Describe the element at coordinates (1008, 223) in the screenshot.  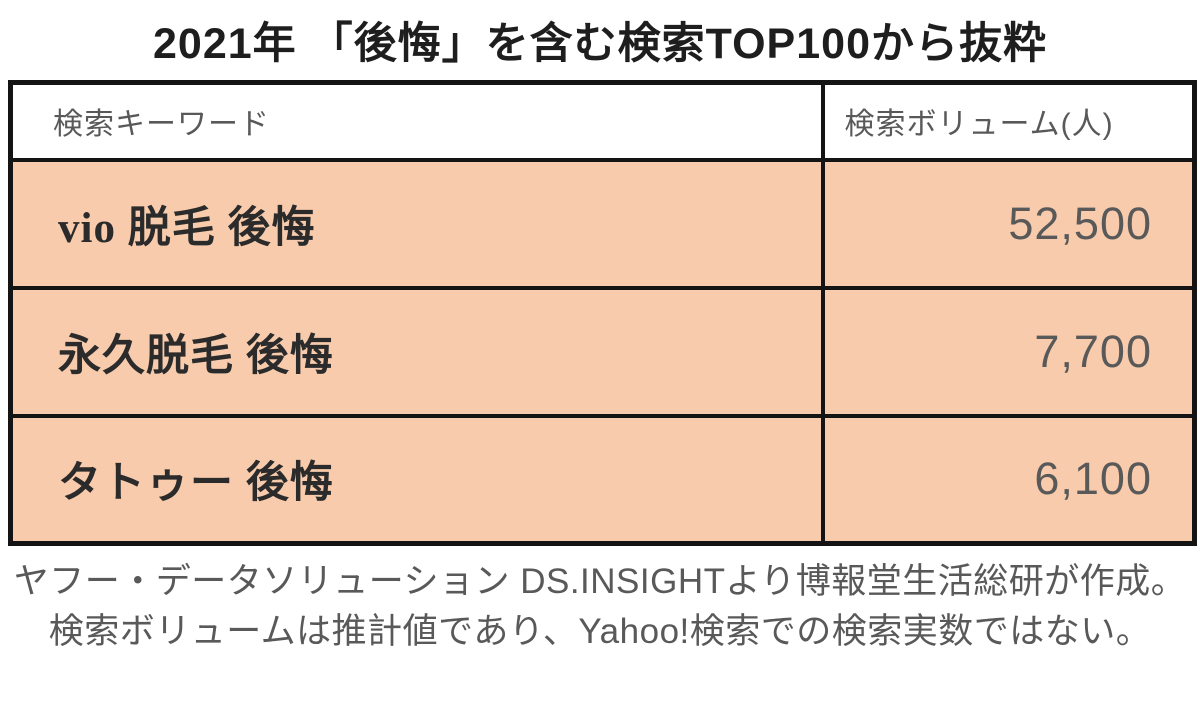
I see `volume-cell: 52,500` at that location.